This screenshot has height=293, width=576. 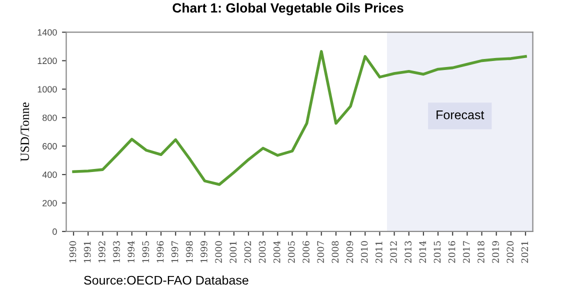 I want to click on y-axis-title: USD/Tonne, so click(x=25, y=132).